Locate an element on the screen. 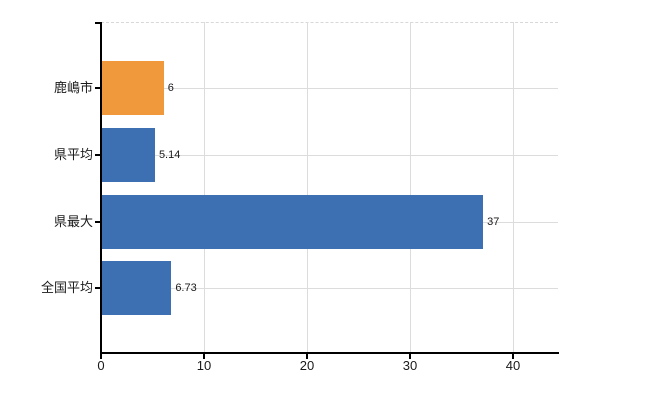 This screenshot has height=400, width=650. bar-鹿嶋市 is located at coordinates (133, 88).